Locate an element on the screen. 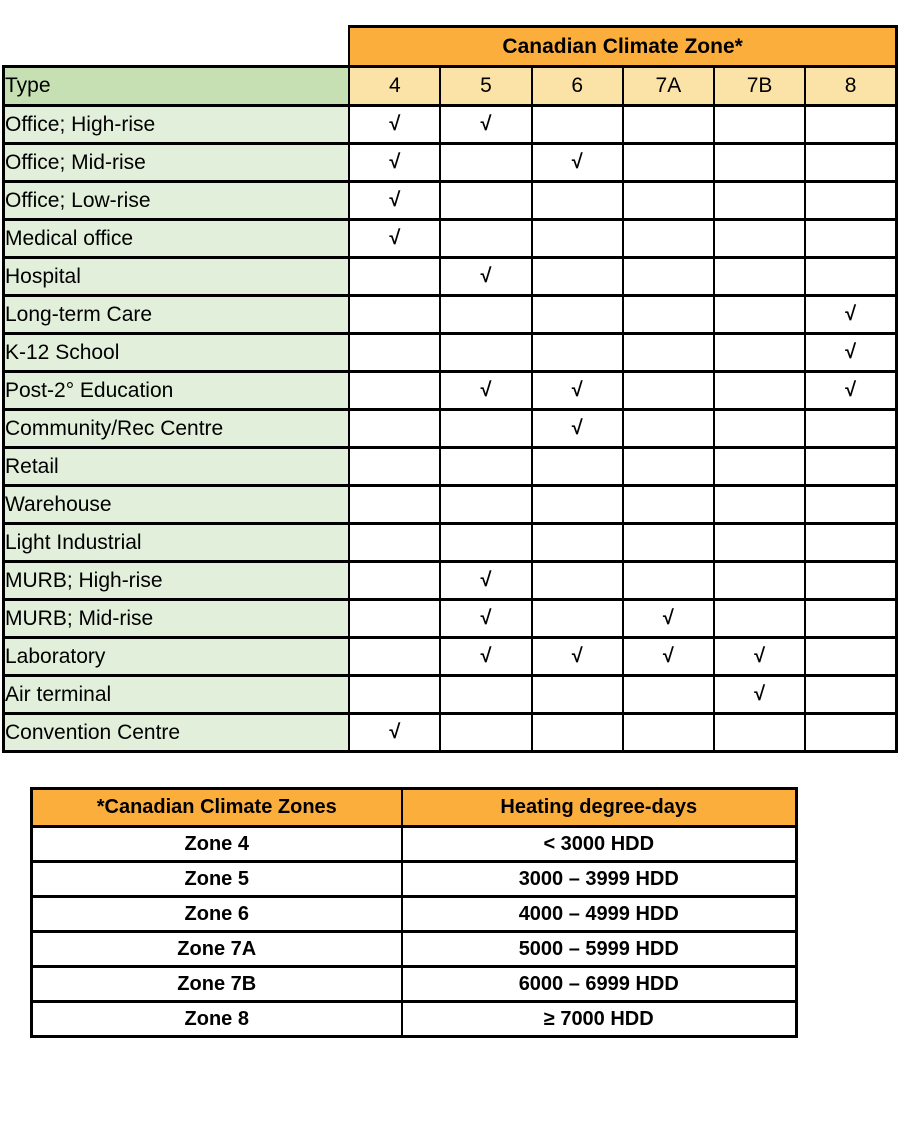 This screenshot has height=1142, width=900. zone-header-cell-8: 8 is located at coordinates (851, 86).